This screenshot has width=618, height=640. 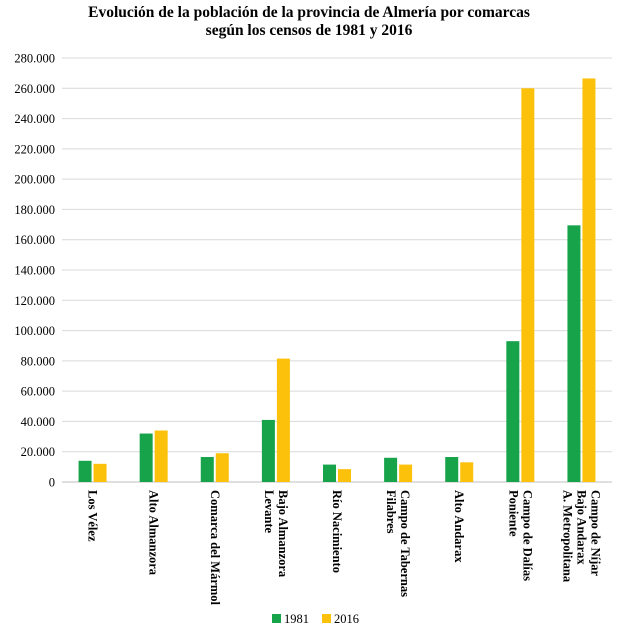 I want to click on x-category-label: Filabres, so click(x=391, y=512).